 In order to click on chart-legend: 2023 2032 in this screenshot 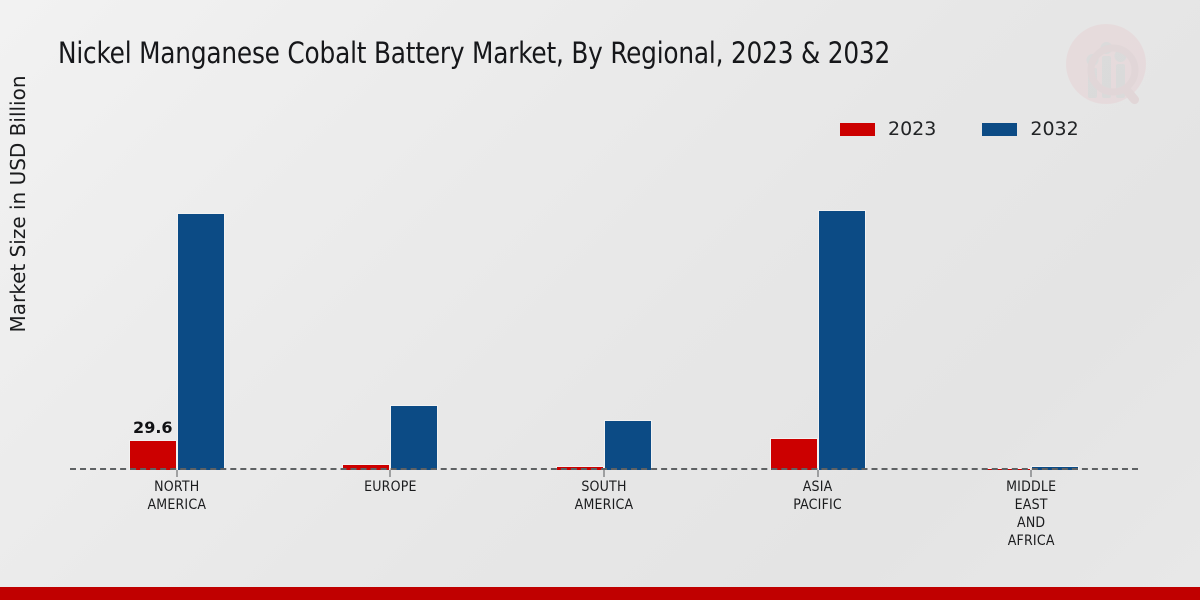, I will do `click(959, 129)`.